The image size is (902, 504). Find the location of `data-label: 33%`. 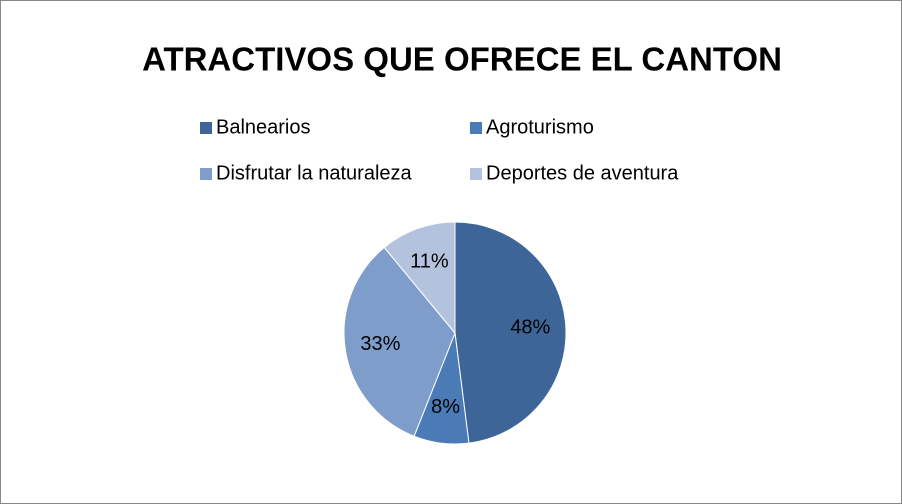

data-label: 33% is located at coordinates (380, 344).